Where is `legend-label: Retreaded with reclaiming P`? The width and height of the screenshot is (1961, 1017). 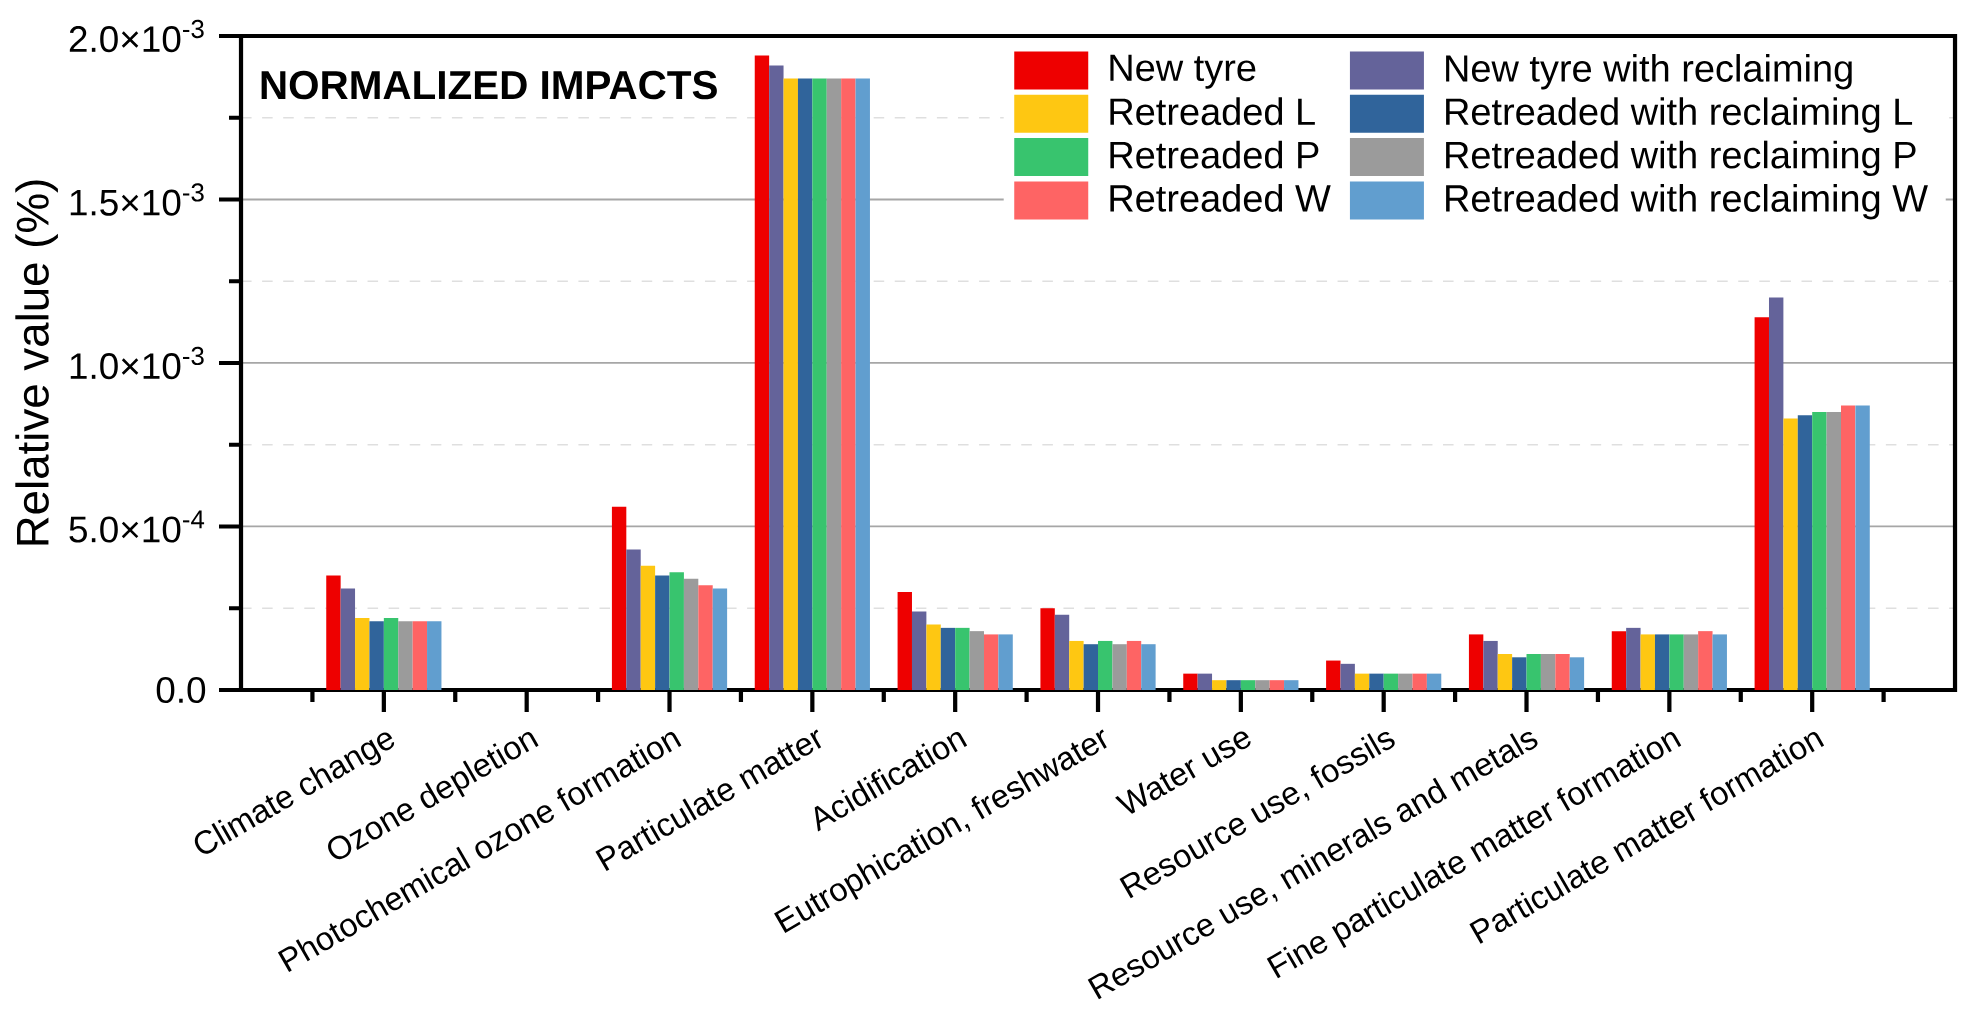 legend-label: Retreaded with reclaiming P is located at coordinates (1681, 158).